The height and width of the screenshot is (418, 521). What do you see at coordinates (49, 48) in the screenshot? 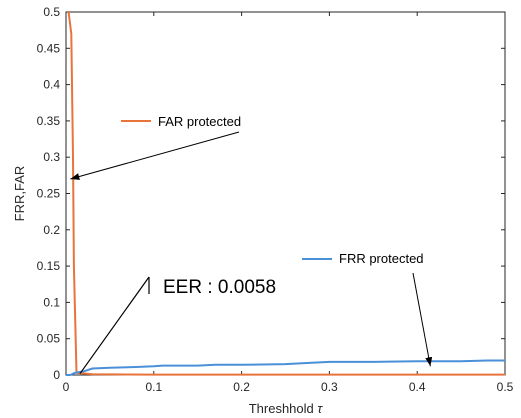
I see `y-tick-label: 0.45` at bounding box center [49, 48].